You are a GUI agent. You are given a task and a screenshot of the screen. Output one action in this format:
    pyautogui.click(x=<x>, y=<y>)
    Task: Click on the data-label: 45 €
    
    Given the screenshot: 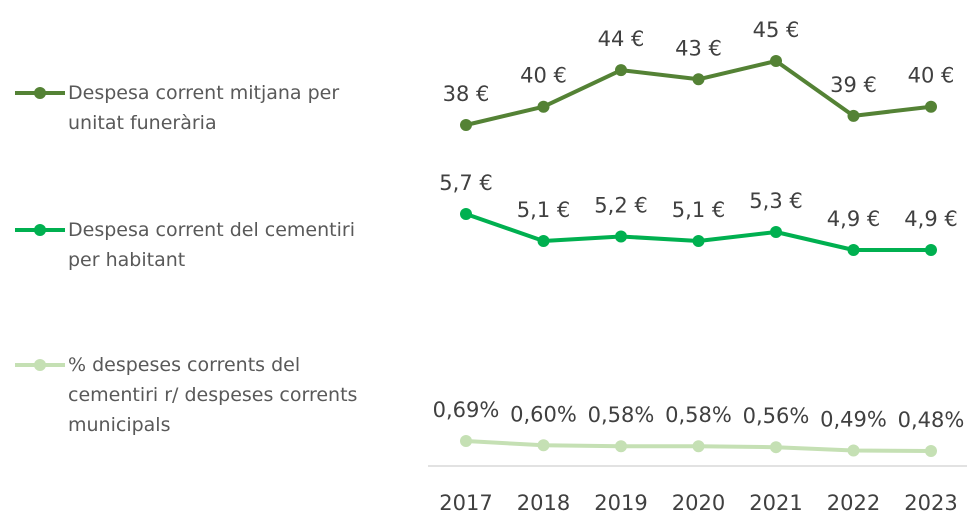 What is the action you would take?
    pyautogui.click(x=776, y=30)
    